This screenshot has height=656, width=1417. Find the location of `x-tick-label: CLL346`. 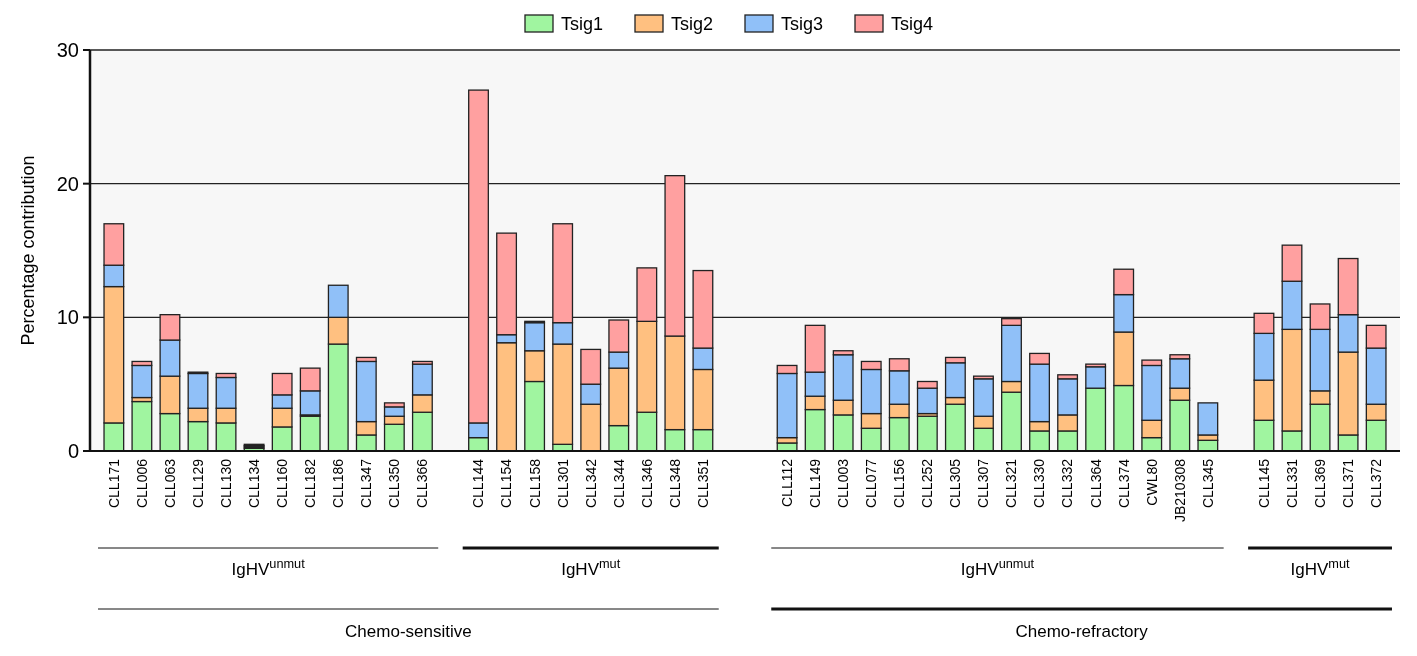

x-tick-label: CLL346 is located at coordinates (646, 483).